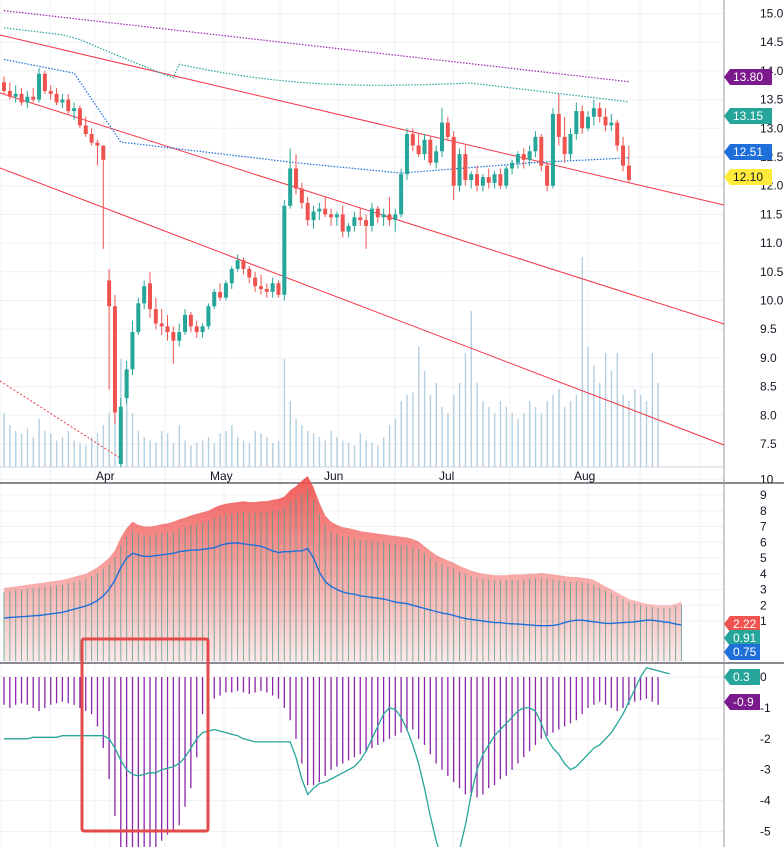 Image resolution: width=784 pixels, height=847 pixels. What do you see at coordinates (748, 389) in the screenshot?
I see `value-badges: 13.80 13.15 12.51 12.10 2.220.910.75 0.3 -0.9` at bounding box center [748, 389].